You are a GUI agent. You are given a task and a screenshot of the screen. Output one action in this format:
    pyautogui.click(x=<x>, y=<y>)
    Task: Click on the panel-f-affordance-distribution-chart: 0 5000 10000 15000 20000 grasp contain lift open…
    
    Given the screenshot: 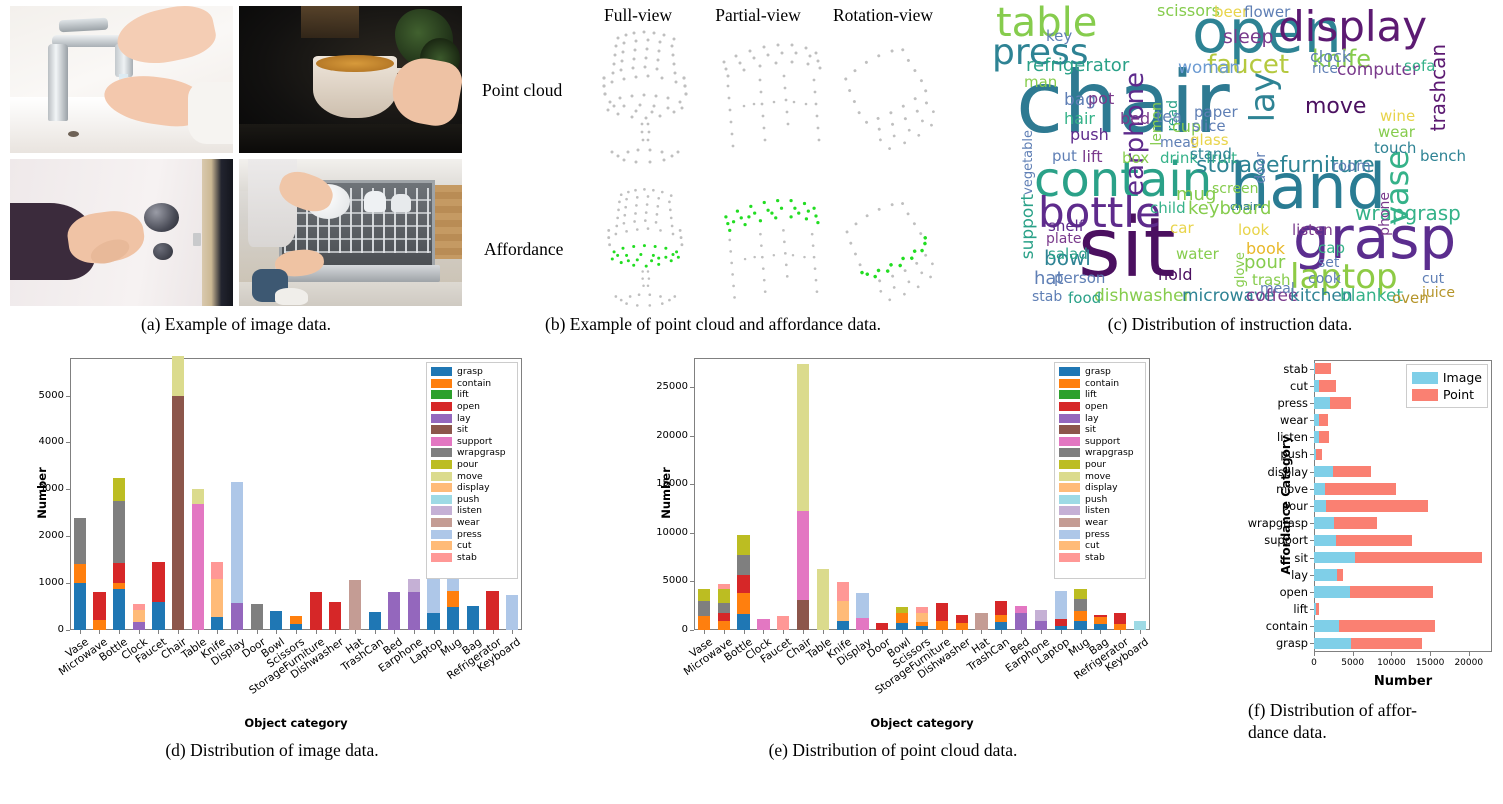 What is the action you would take?
    pyautogui.click(x=1374, y=526)
    